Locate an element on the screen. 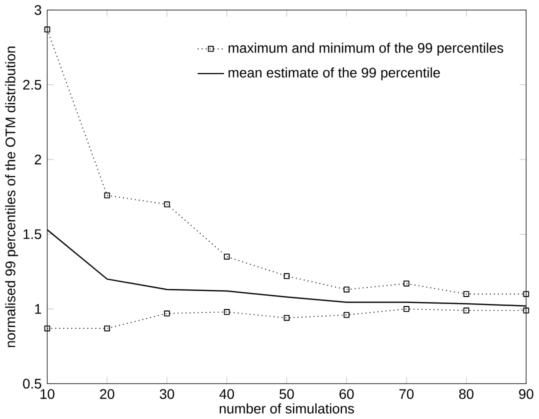 The width and height of the screenshot is (539, 419). x-tick-label: 40 is located at coordinates (226, 394).